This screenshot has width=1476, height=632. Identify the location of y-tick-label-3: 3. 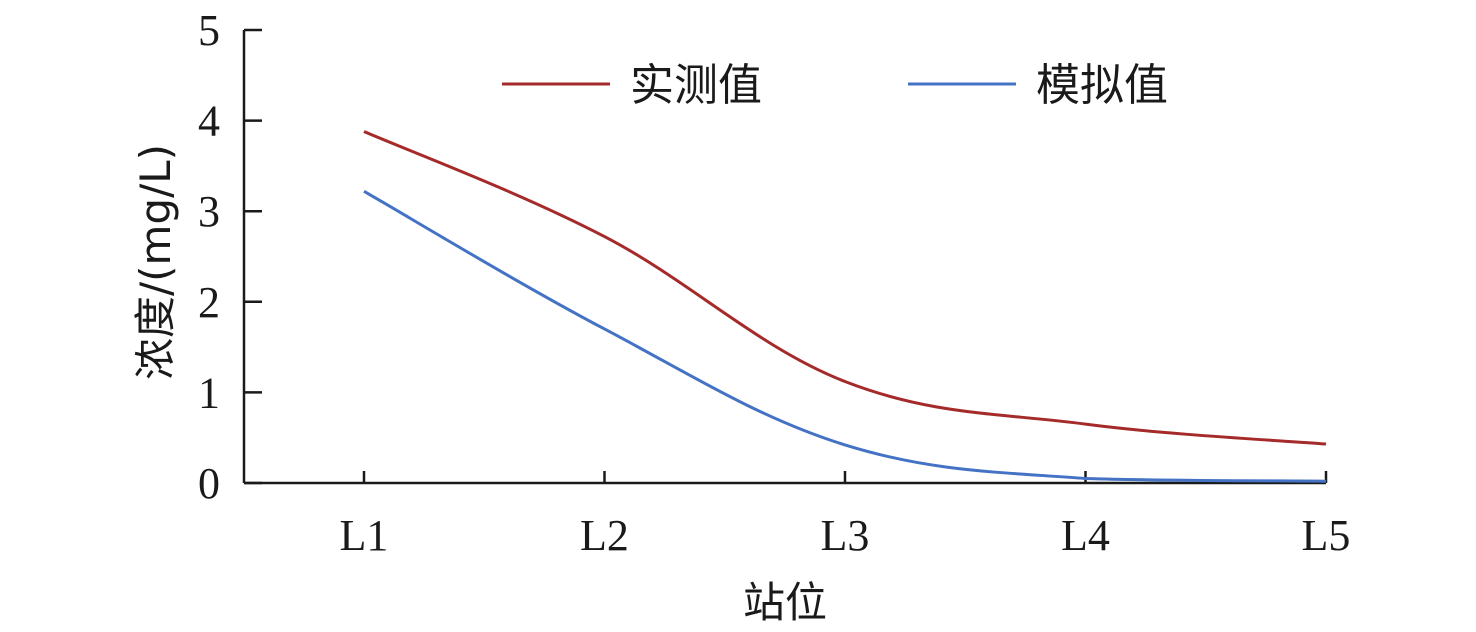
(209, 211).